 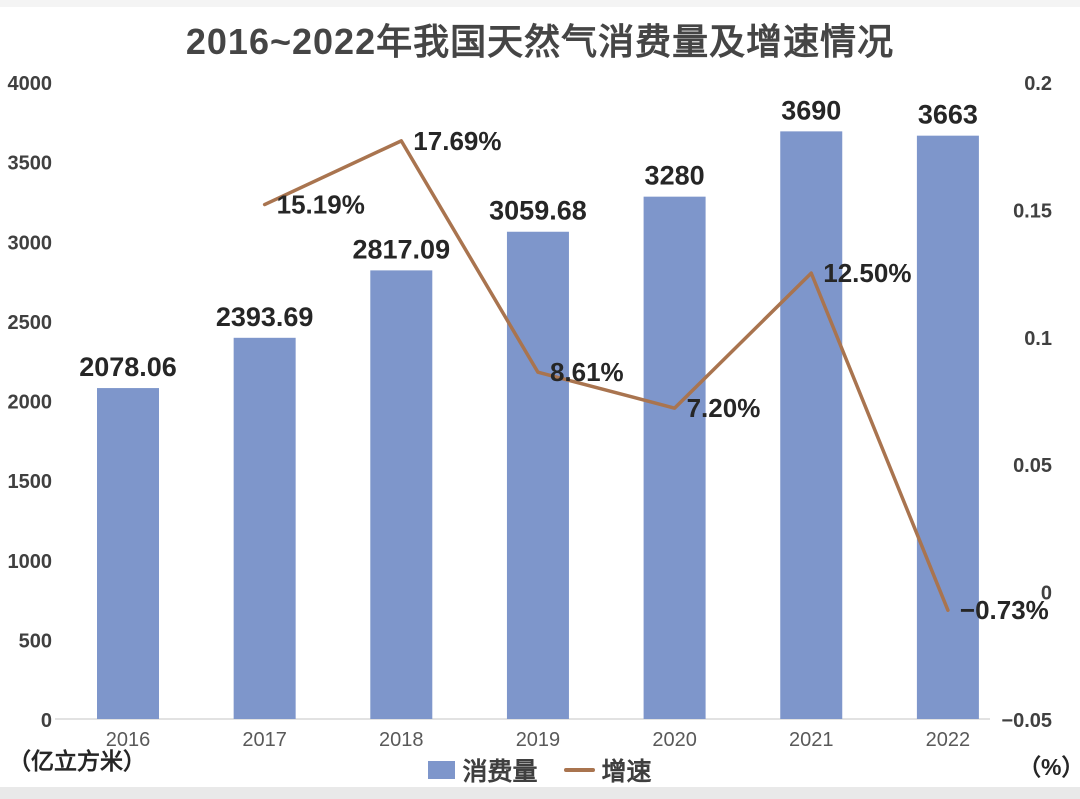 What do you see at coordinates (46, 721) in the screenshot?
I see `left-axis-tick-label: 0` at bounding box center [46, 721].